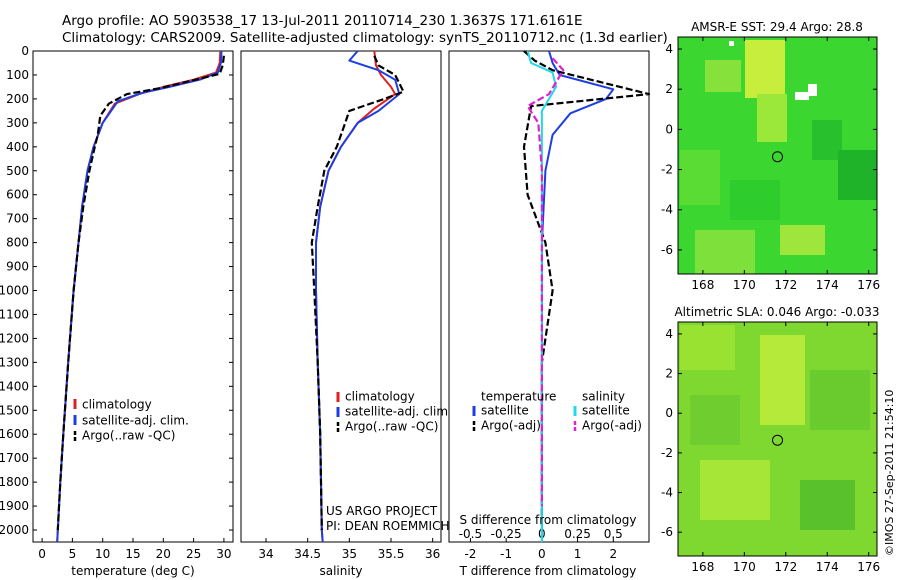 The image size is (900, 580). Describe the element at coordinates (702, 567) in the screenshot. I see `map-x-tick-label: 168` at that location.